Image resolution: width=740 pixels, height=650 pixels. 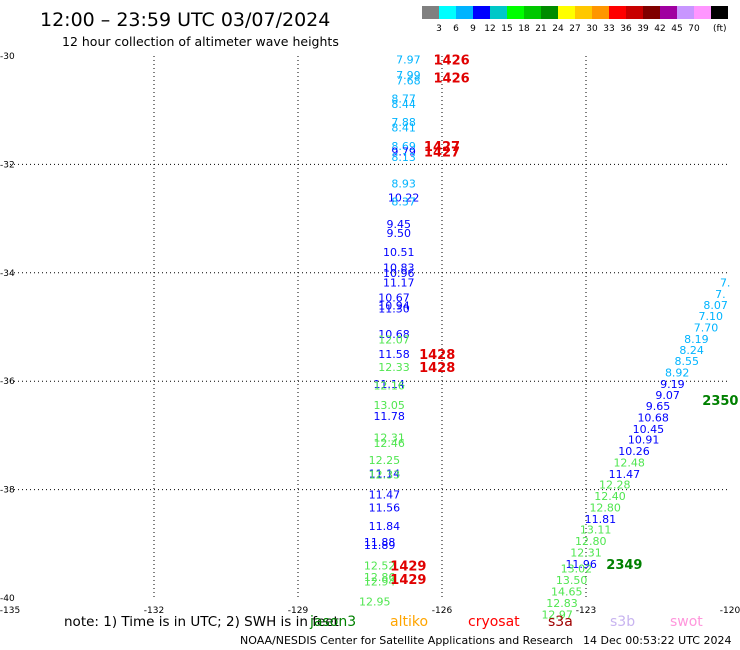 What do you see at coordinates (489, 29) in the screenshot?
I see `legend-label: 12` at bounding box center [489, 29].